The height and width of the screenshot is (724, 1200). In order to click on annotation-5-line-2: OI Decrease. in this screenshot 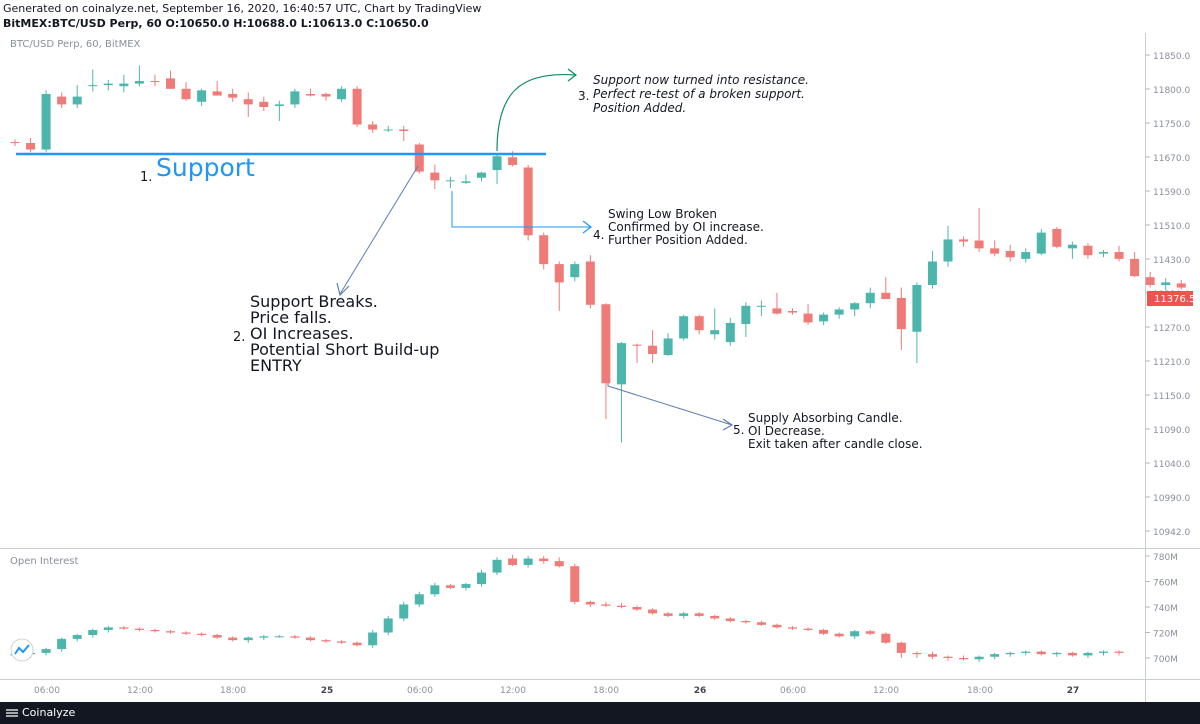, I will do `click(786, 431)`.